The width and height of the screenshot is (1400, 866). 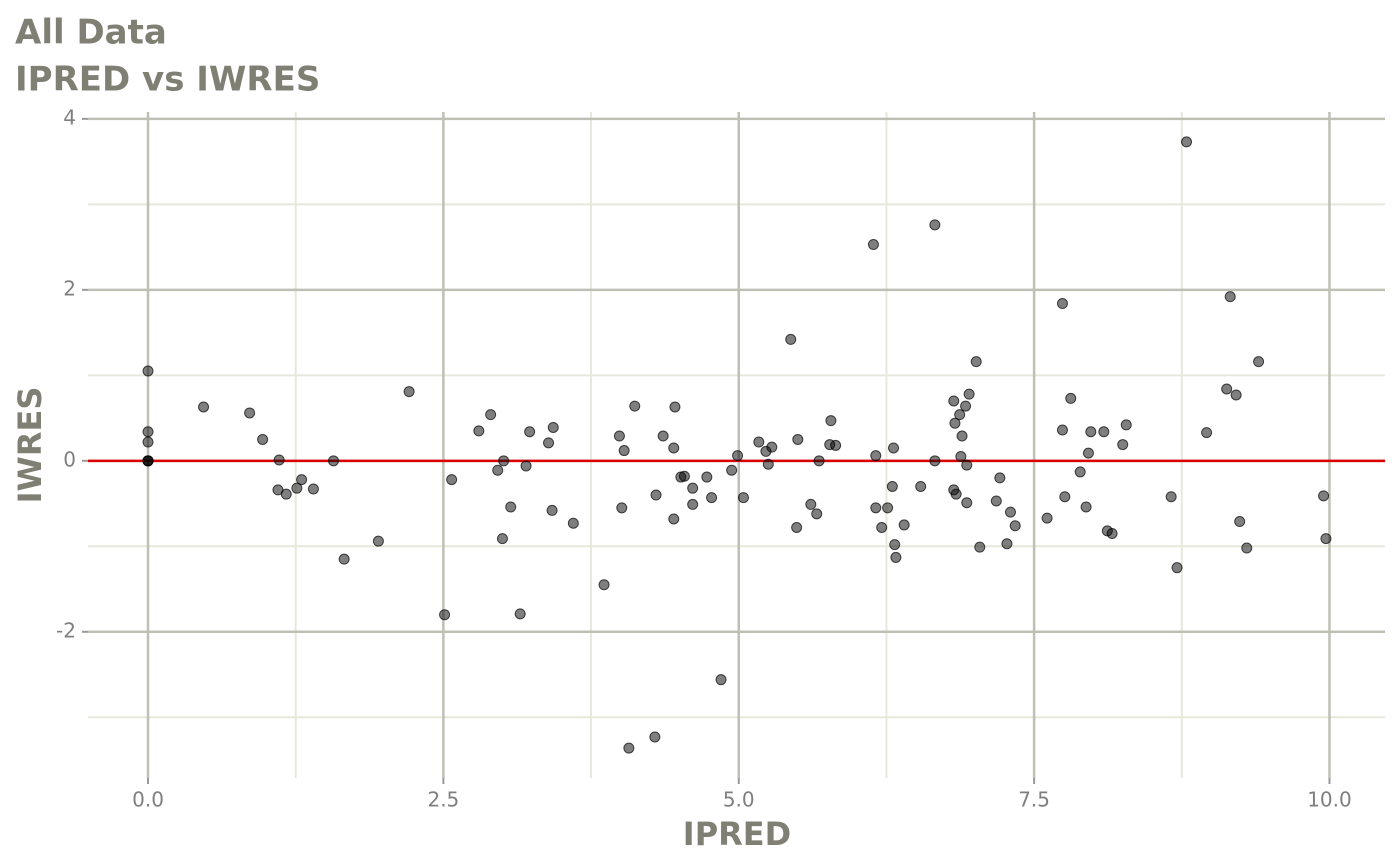 I want to click on x-axis-label: IPRED, so click(x=737, y=834).